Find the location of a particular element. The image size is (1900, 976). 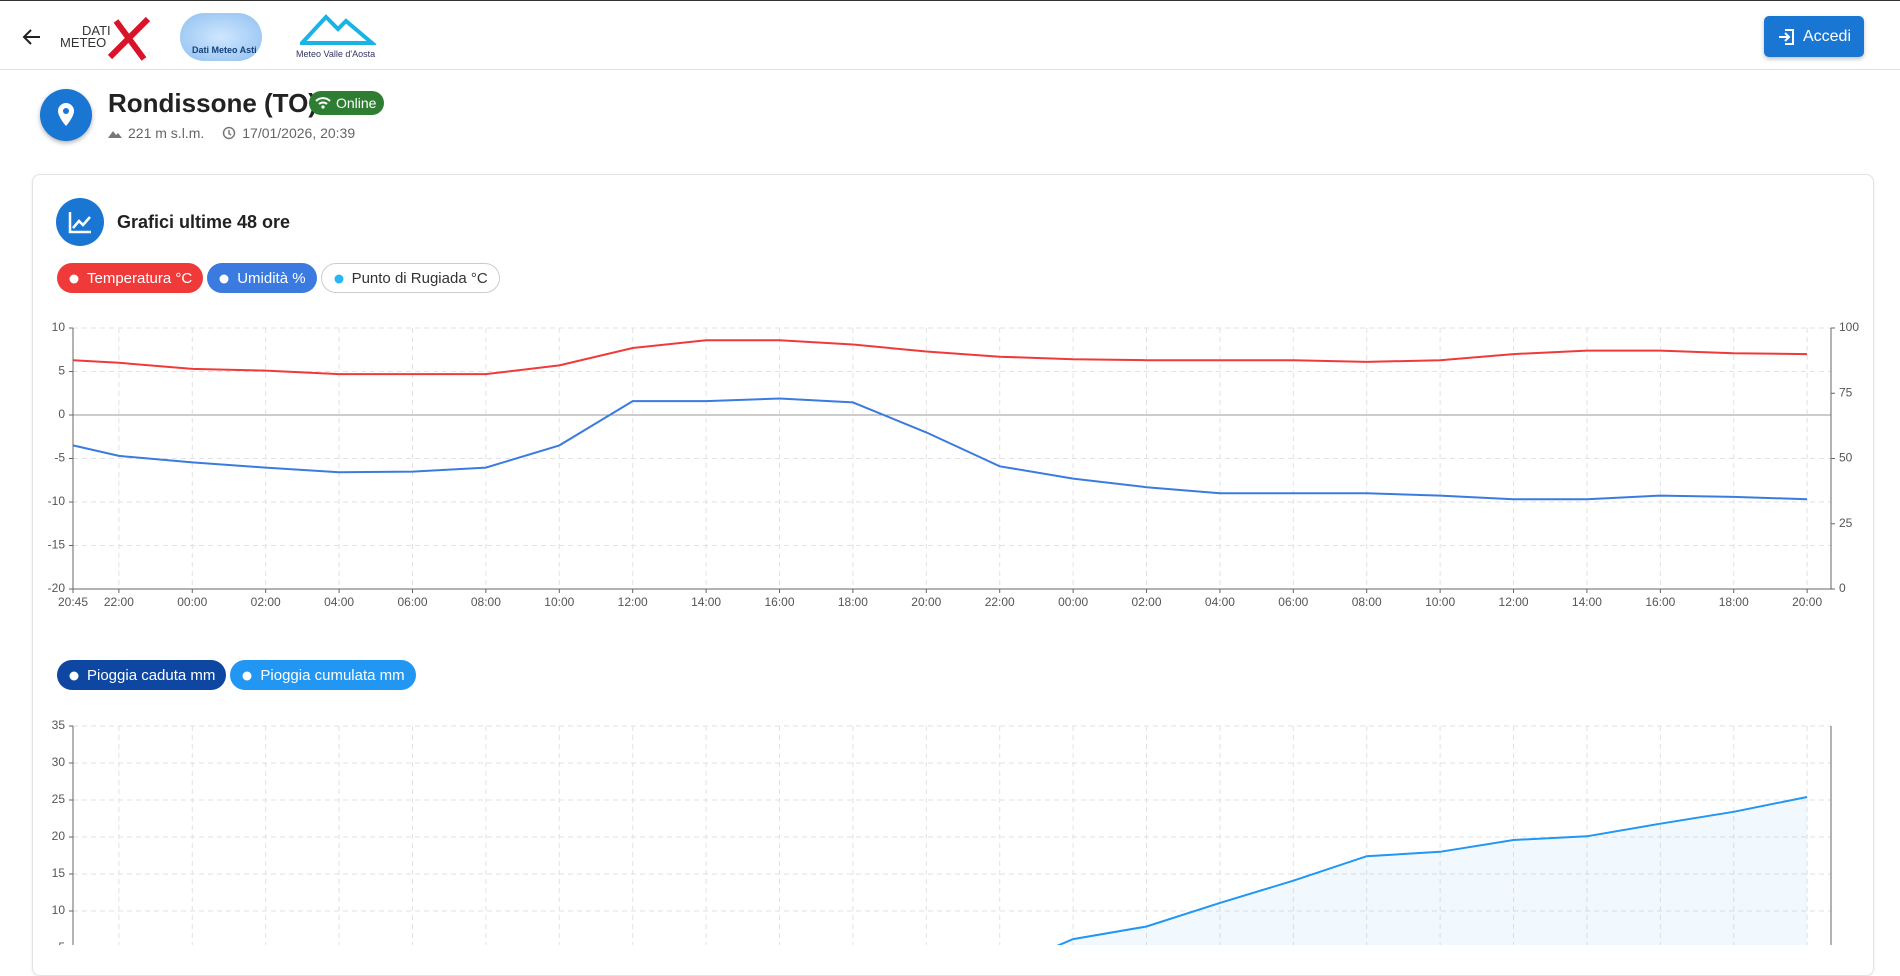

legend-label: Punto di Rugiada °C is located at coordinates (419, 278).